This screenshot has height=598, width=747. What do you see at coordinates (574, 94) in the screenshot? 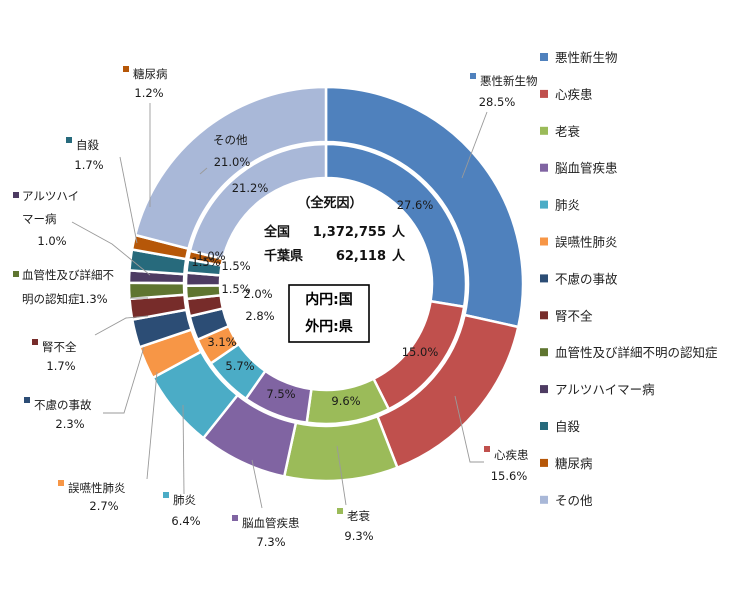
I see `legend-label-cat-2: 心疾患` at bounding box center [574, 94].